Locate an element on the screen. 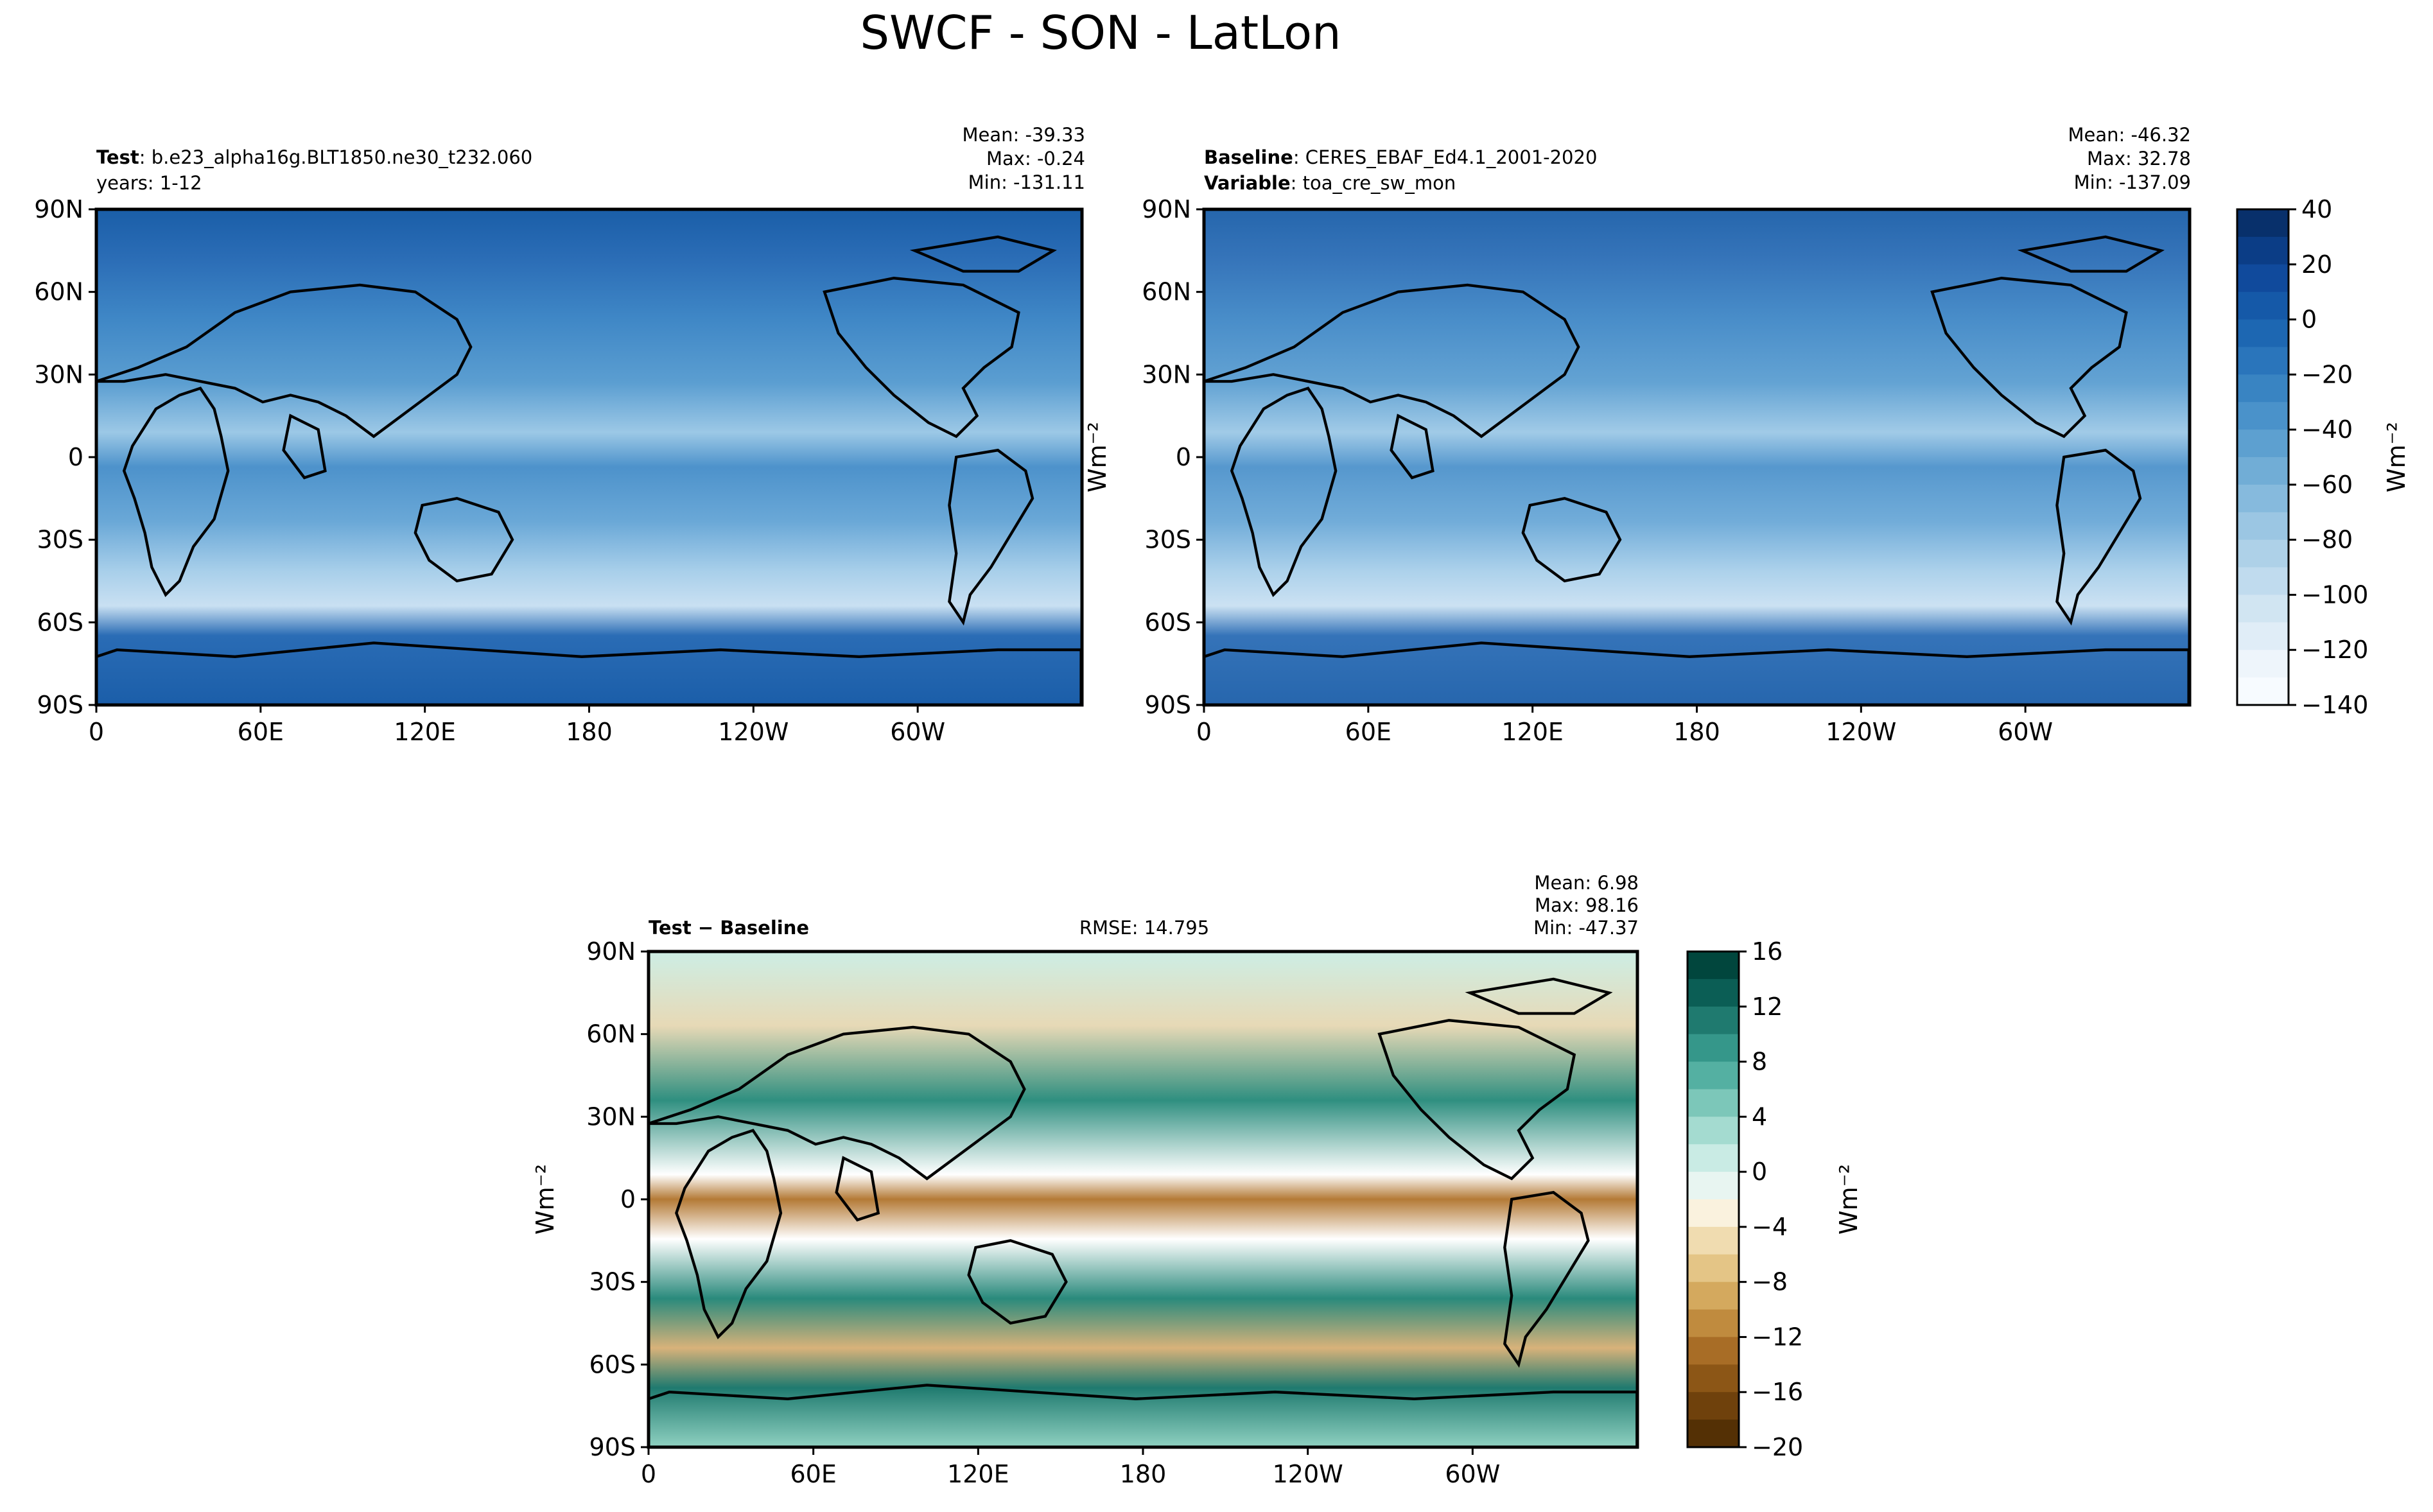 This screenshot has width=2433, height=1512. diff-left-label: Wm⁻² is located at coordinates (545, 1199).